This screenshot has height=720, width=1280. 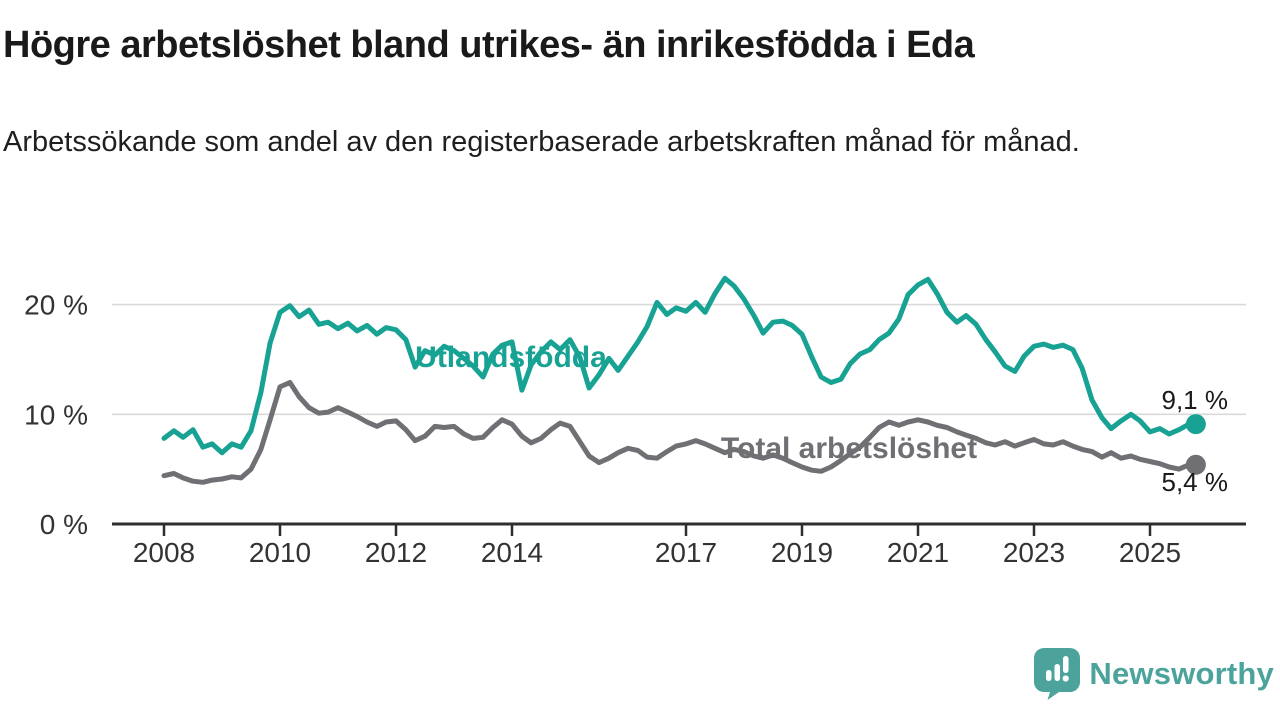 I want to click on logo-exclamation-dot, so click(x=1066, y=678).